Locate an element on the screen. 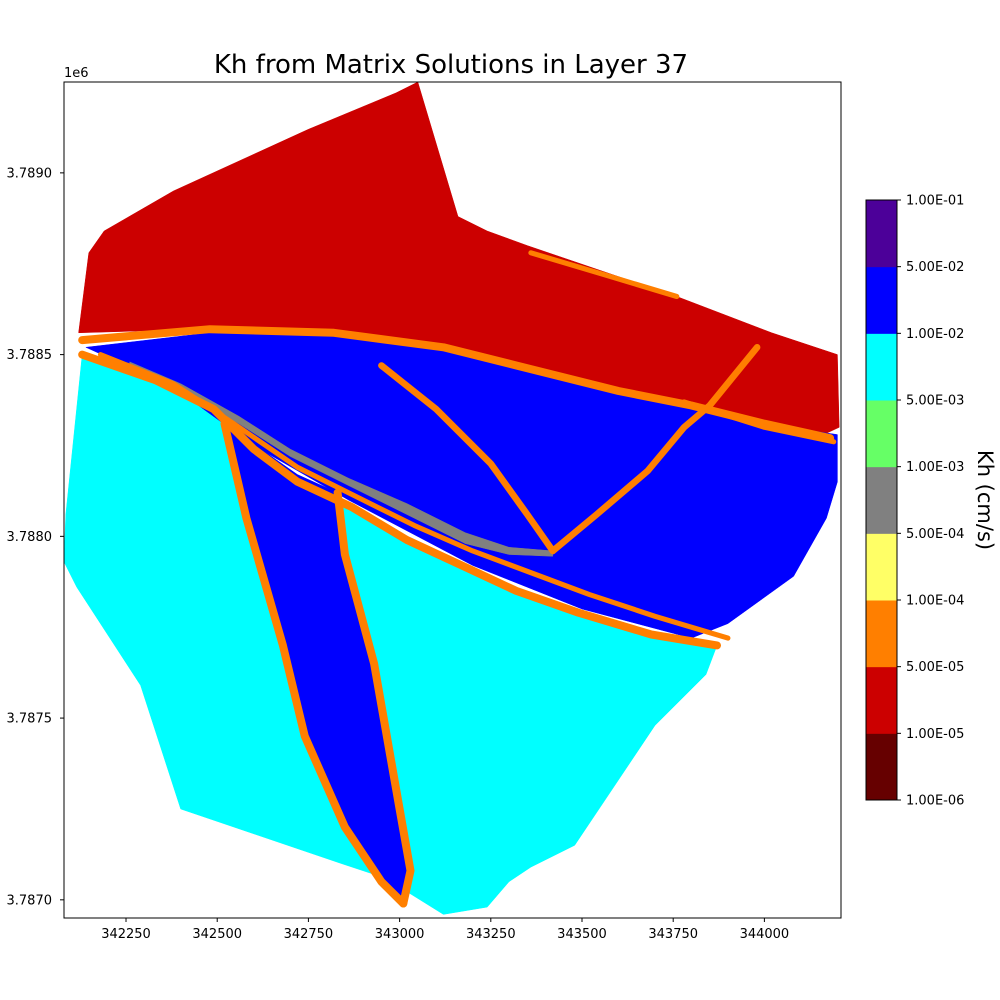  colorbar-tick-label: 1.00E-02 is located at coordinates (935, 334).